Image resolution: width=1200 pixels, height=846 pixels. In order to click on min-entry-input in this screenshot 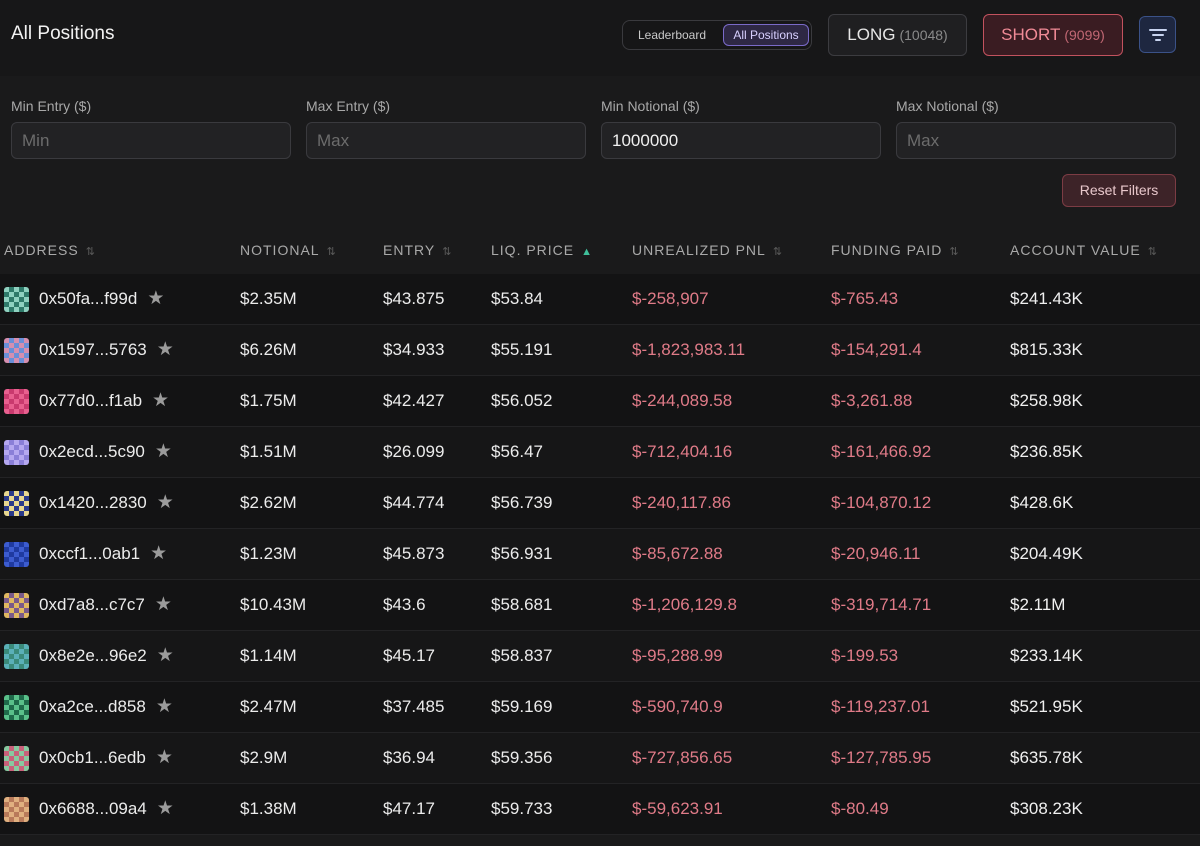, I will do `click(151, 140)`.